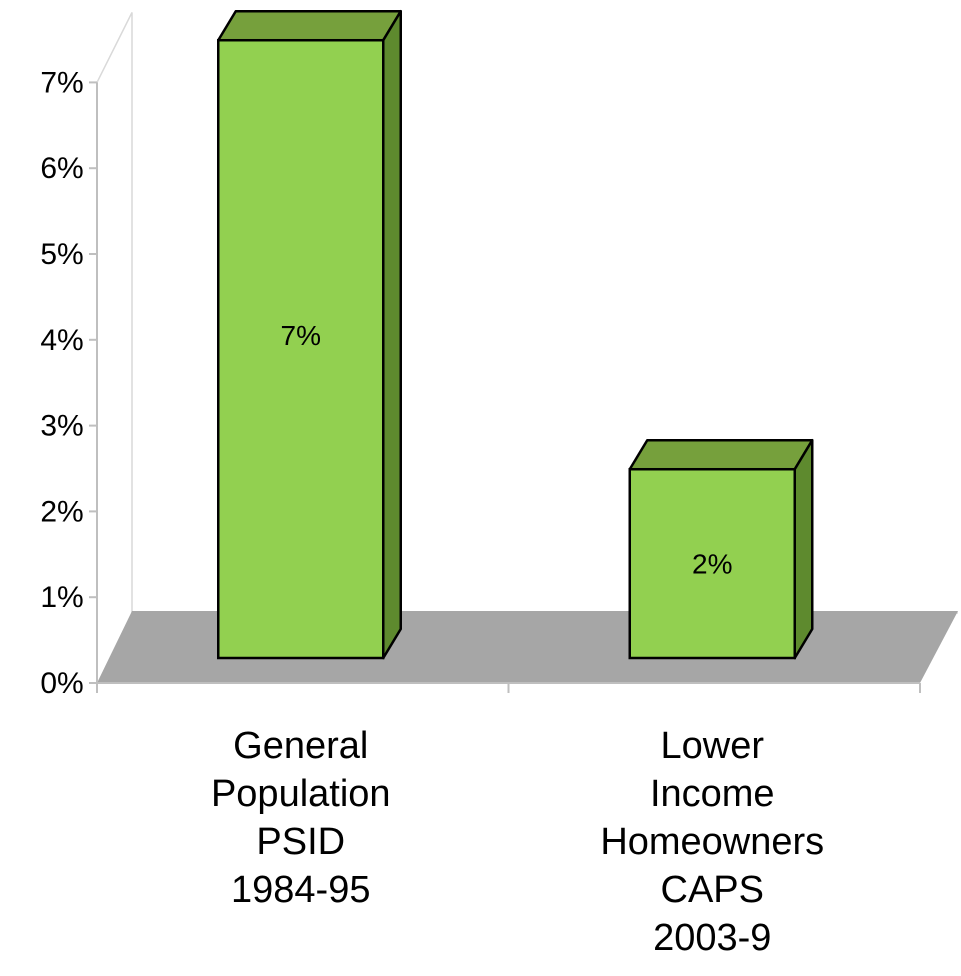 The width and height of the screenshot is (961, 976). I want to click on y-tick-label: 7%, so click(61, 82).